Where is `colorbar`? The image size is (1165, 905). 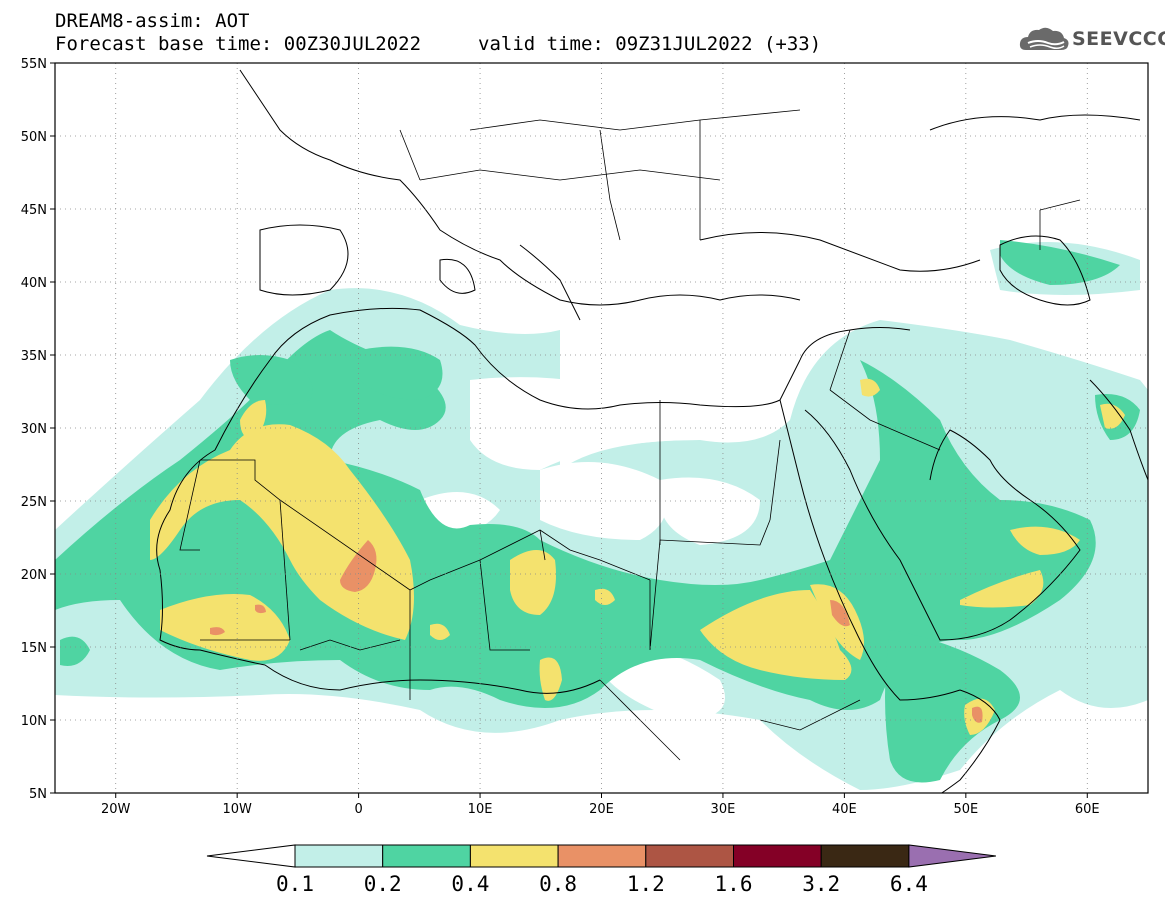 colorbar is located at coordinates (601, 856).